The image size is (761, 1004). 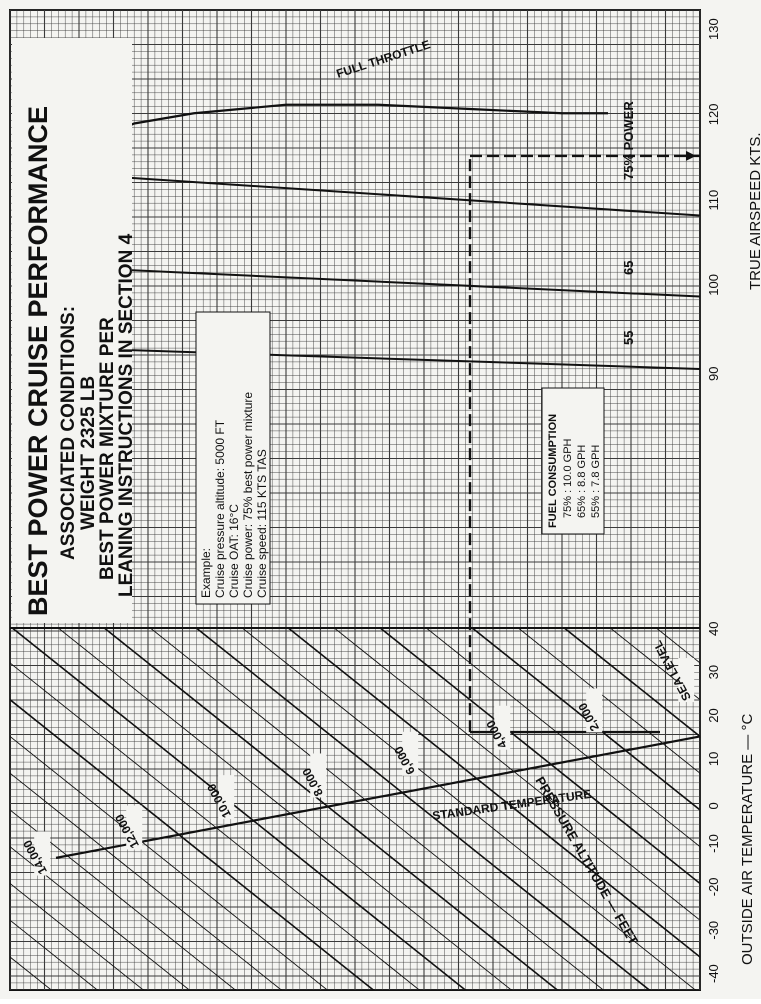 What do you see at coordinates (568, 478) in the screenshot?
I see `fuel-line-1: 75% : 10.0 GPH` at bounding box center [568, 478].